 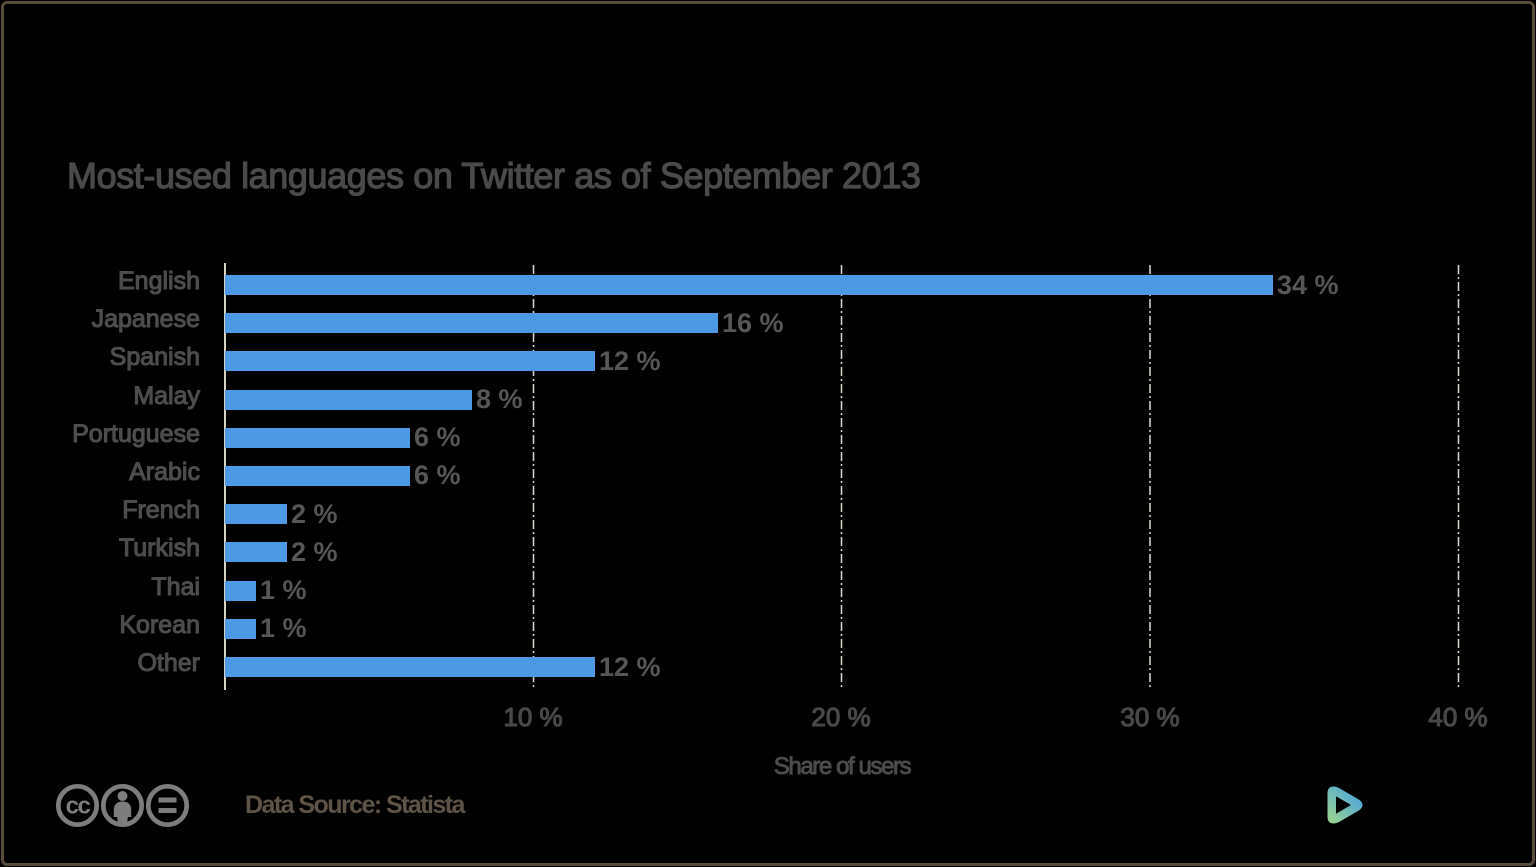 What do you see at coordinates (78, 806) in the screenshot?
I see `svg-text: cc` at bounding box center [78, 806].